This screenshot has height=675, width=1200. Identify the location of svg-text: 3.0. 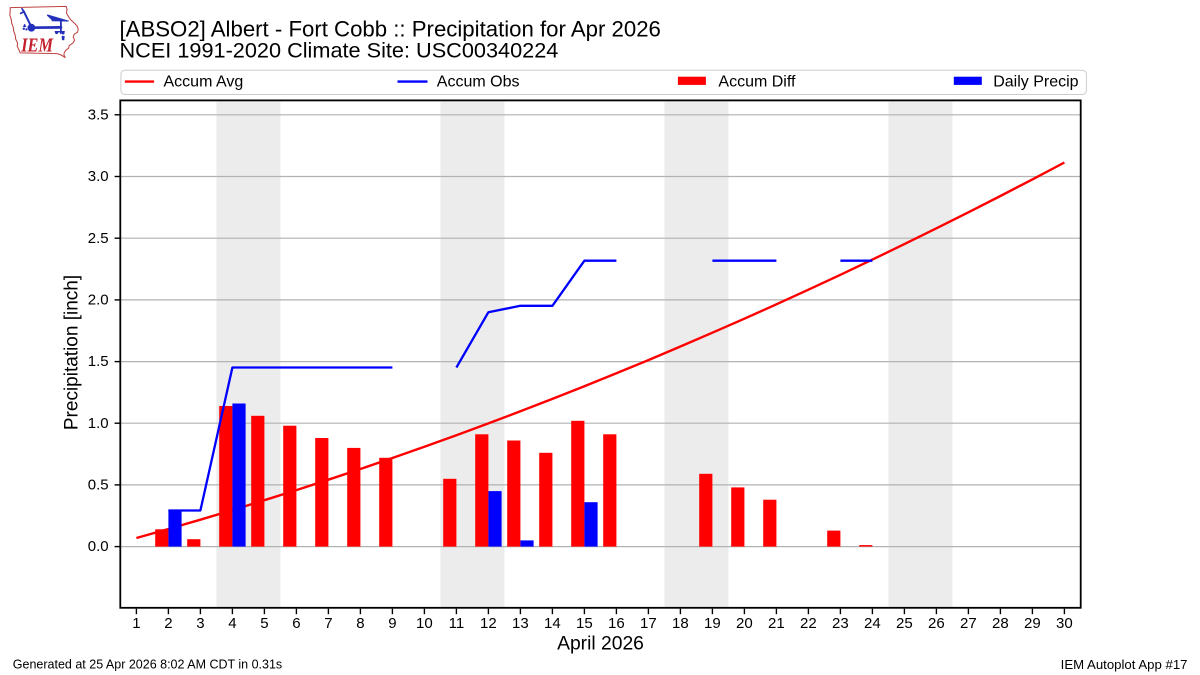
(98, 176).